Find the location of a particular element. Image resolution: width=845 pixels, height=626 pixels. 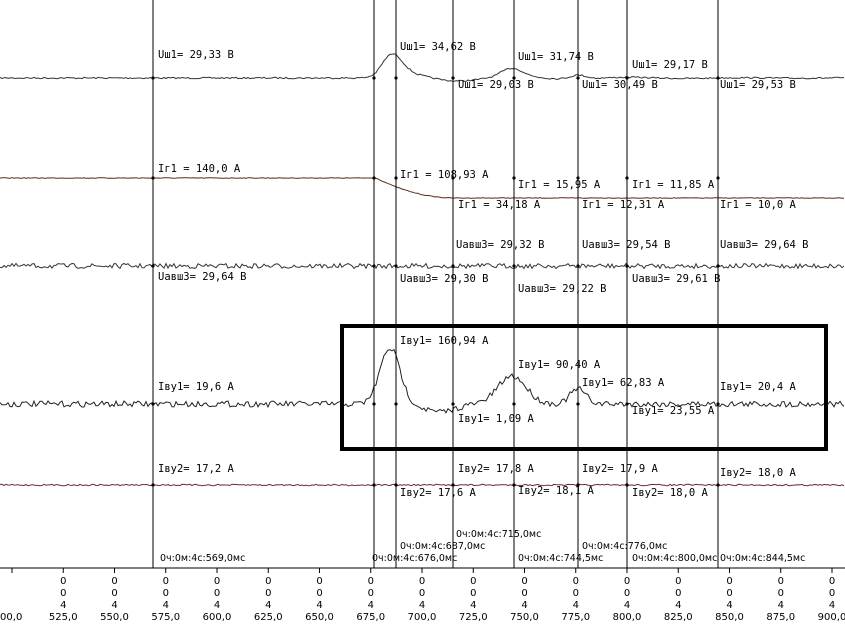

tick-label: 700,0 is located at coordinates (422, 617).